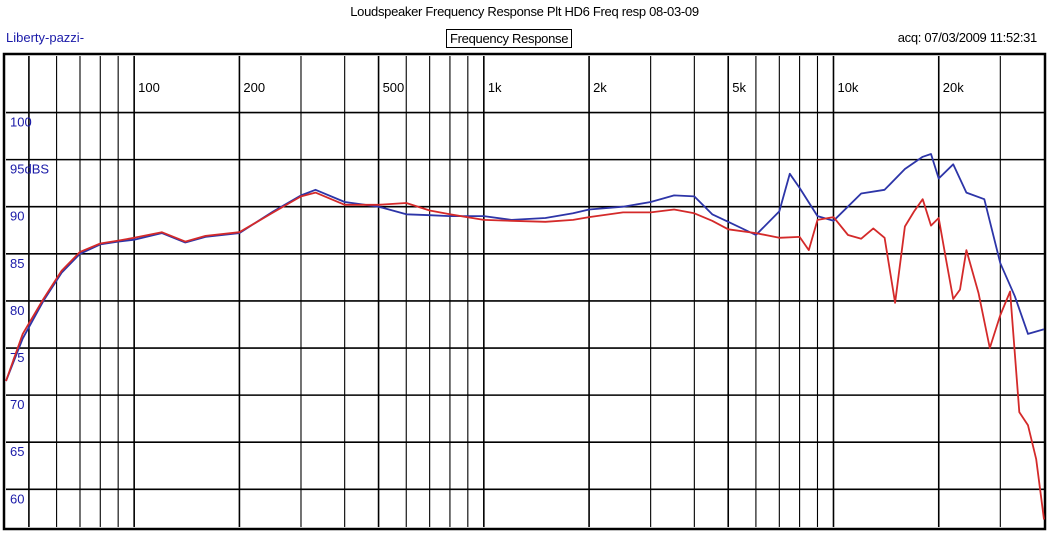  Describe the element at coordinates (17, 310) in the screenshot. I see `y-tick-label-80: 80` at that location.